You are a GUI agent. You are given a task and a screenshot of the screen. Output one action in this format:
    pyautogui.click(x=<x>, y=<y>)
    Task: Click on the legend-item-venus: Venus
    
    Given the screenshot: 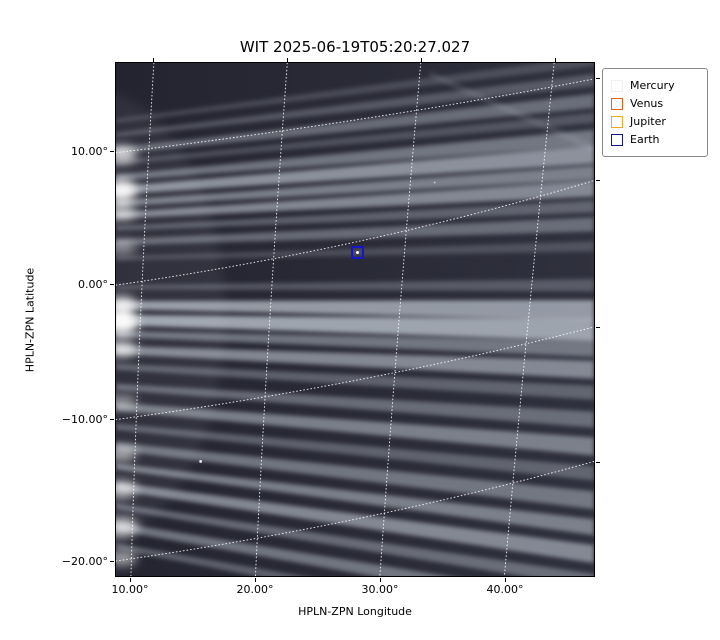 What is the action you would take?
    pyautogui.click(x=655, y=103)
    